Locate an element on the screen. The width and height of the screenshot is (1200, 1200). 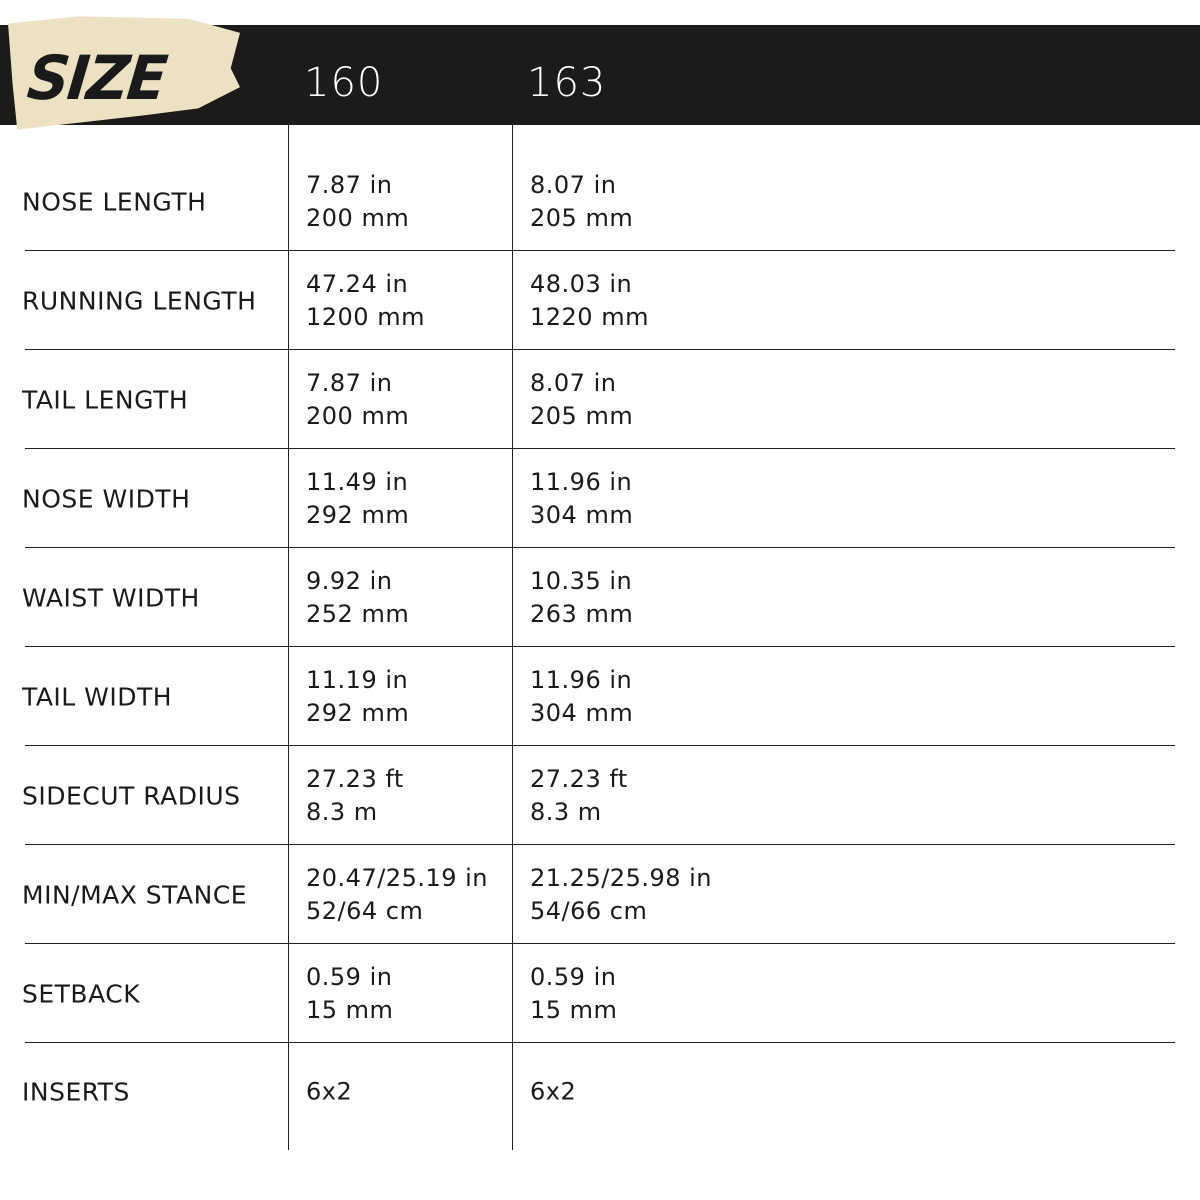
value-cell-163: 10.35 in 263 mm is located at coordinates (581, 598).